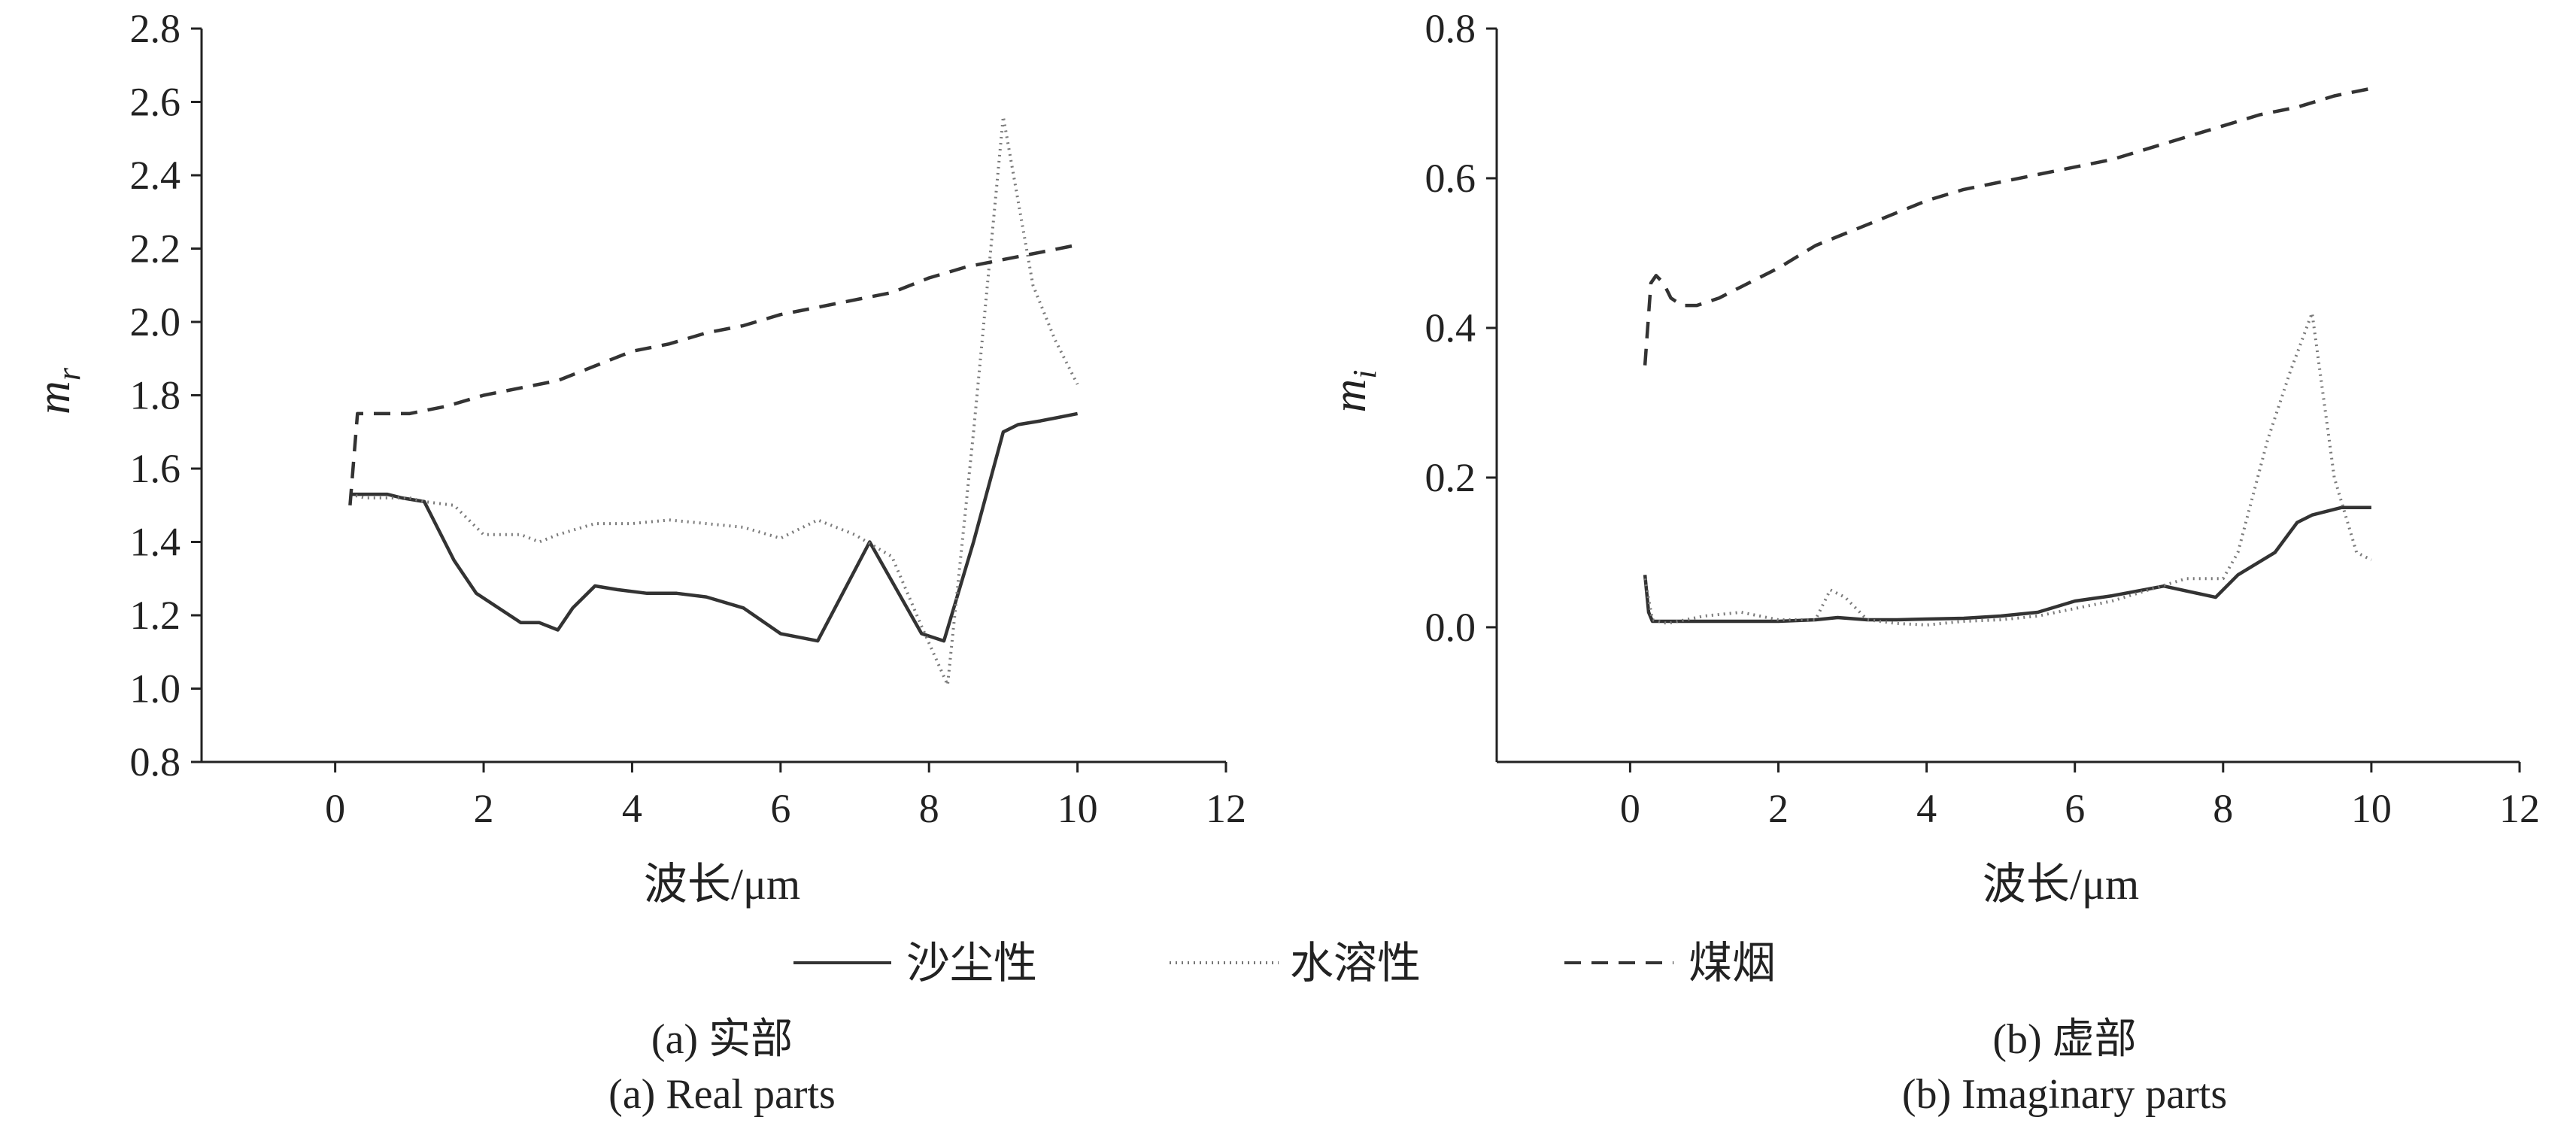 The width and height of the screenshot is (2576, 1123). Describe the element at coordinates (1355, 963) in the screenshot. I see `legend-label-water-soluble: 水溶性` at that location.